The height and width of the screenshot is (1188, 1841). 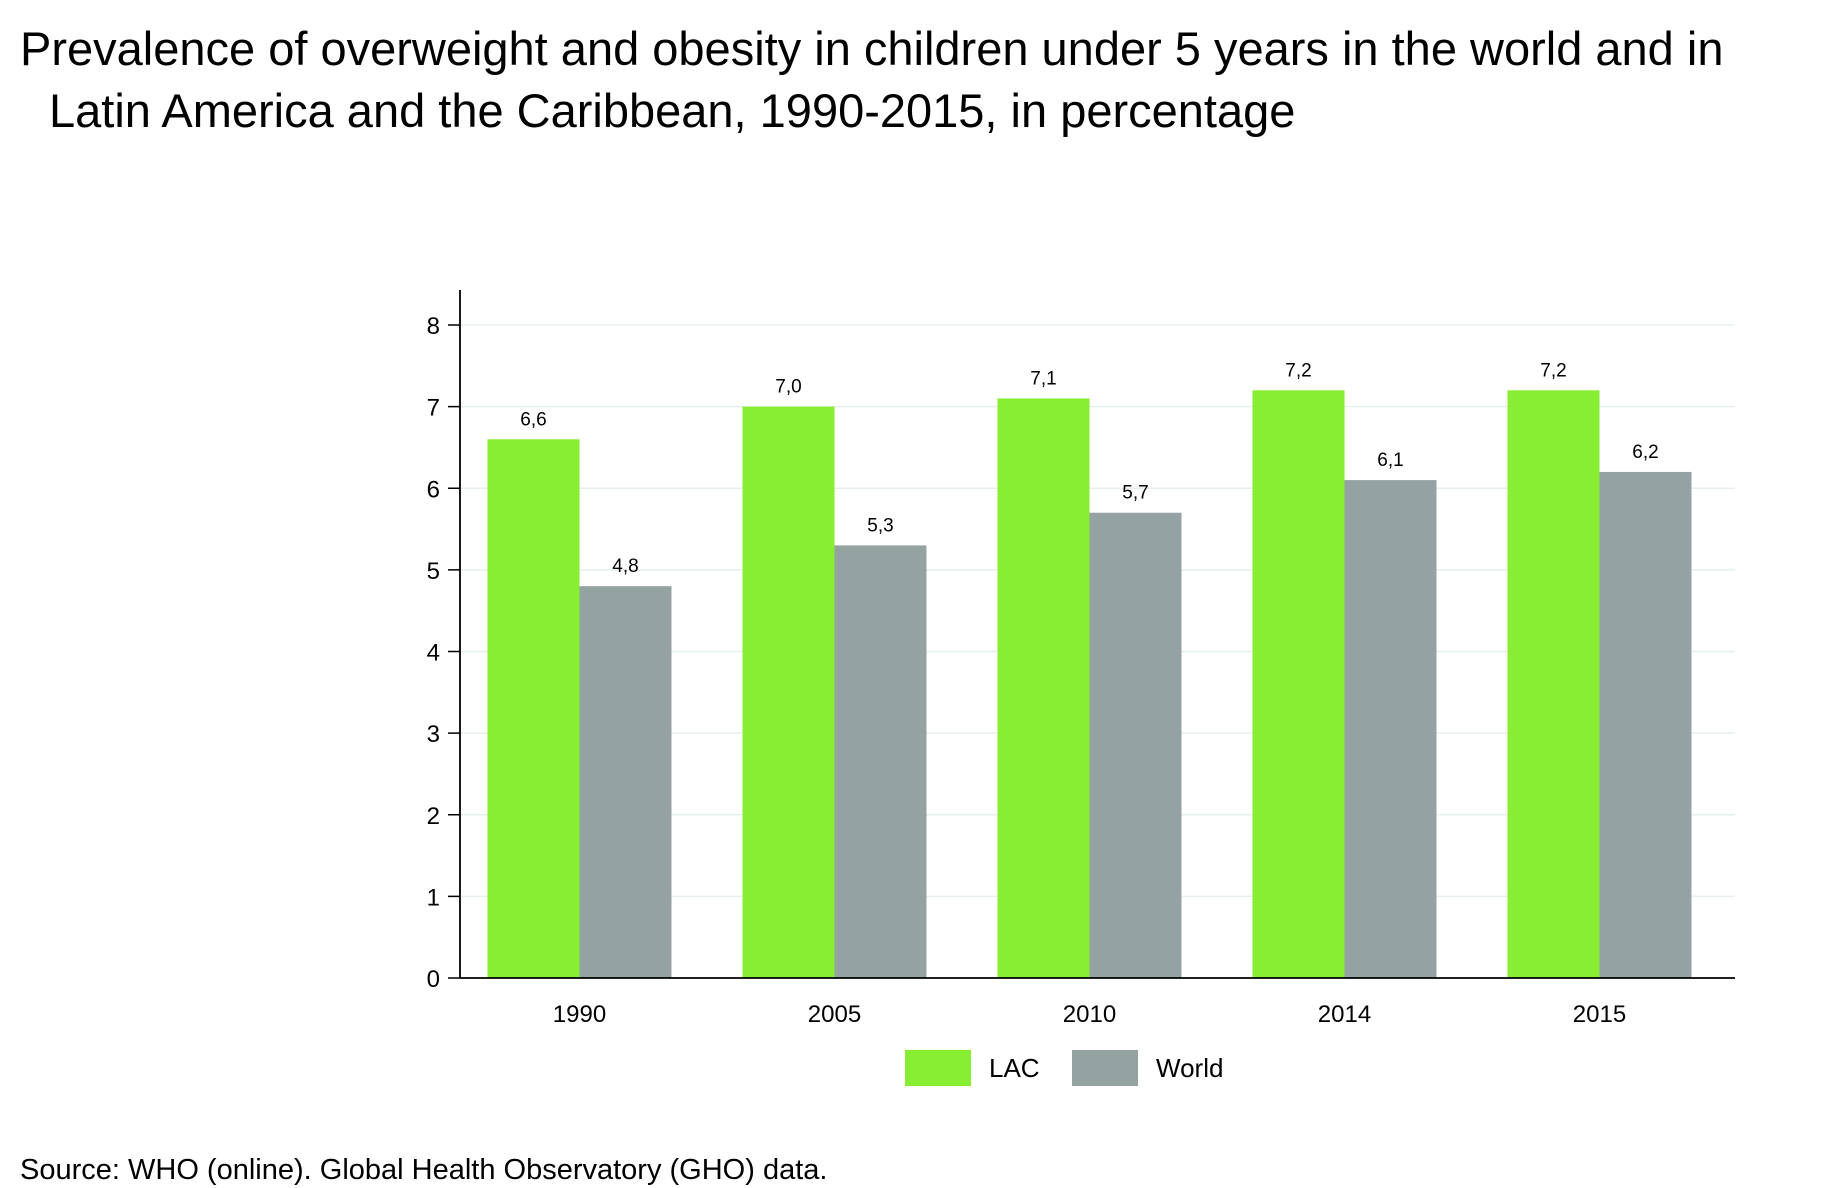 What do you see at coordinates (433, 897) in the screenshot?
I see `y-tick-label: 1` at bounding box center [433, 897].